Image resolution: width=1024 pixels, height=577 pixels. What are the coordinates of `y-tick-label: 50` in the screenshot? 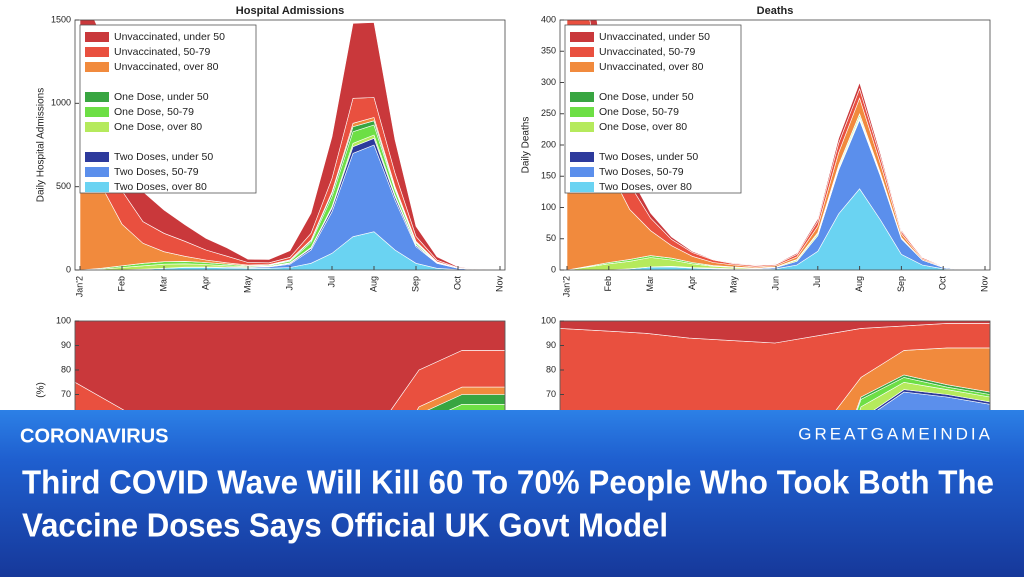 It's located at (551, 238).